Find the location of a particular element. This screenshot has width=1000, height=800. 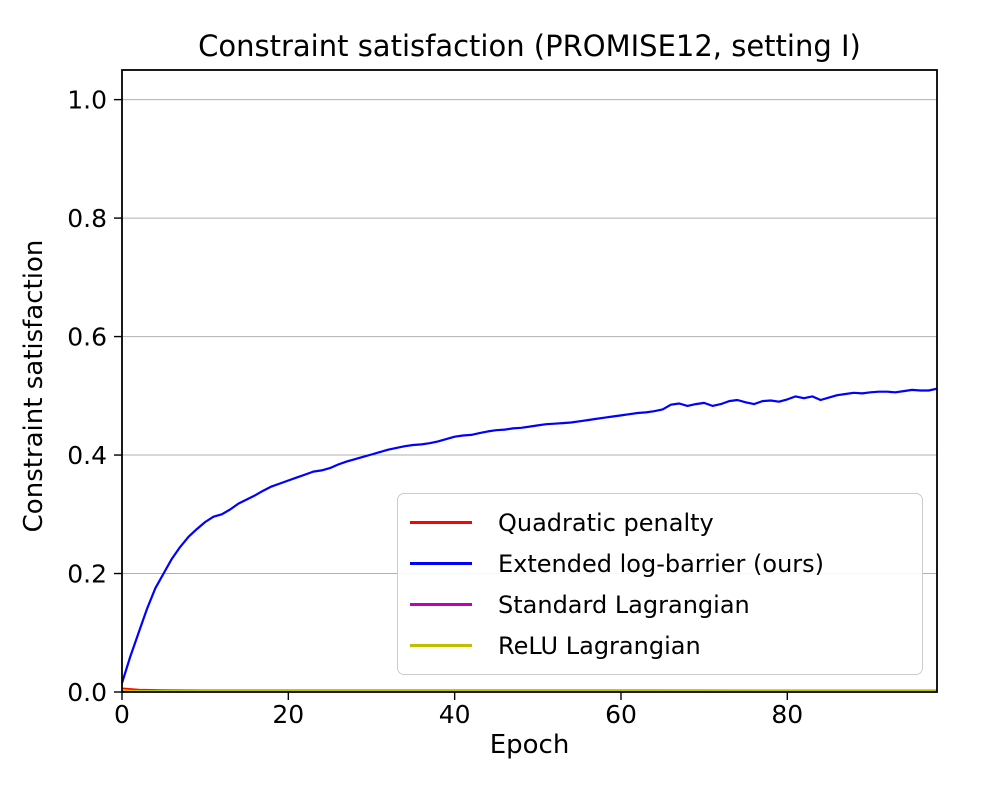

x-tick-label: 0 is located at coordinates (122, 714).